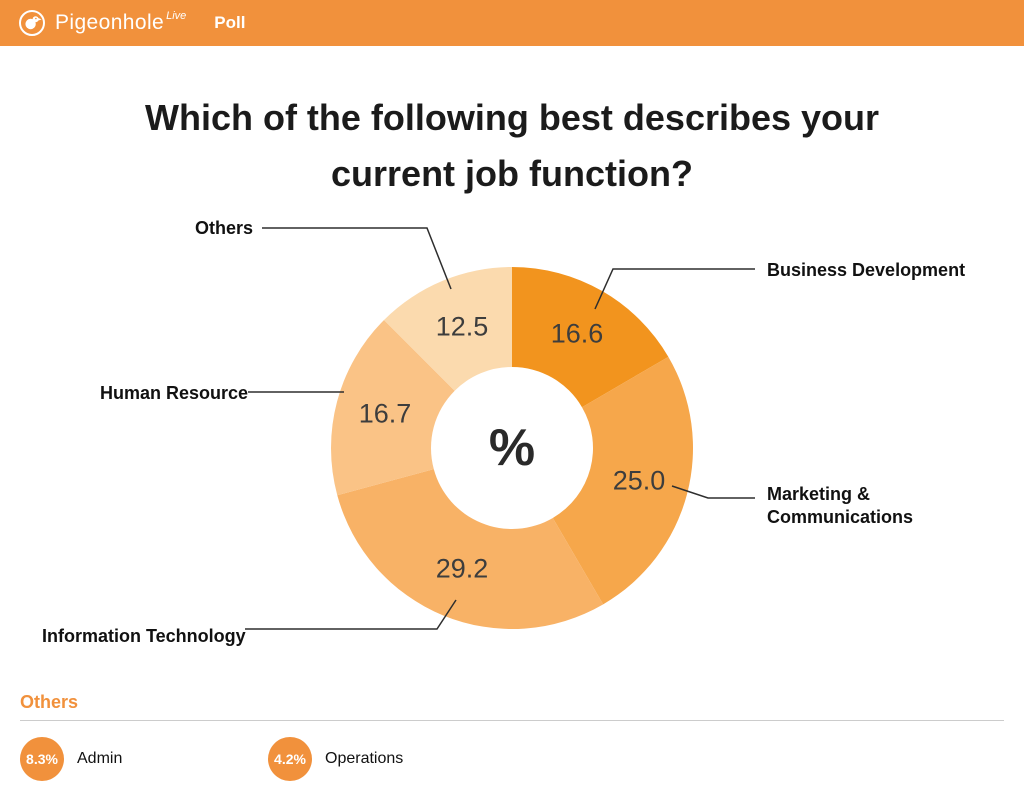 Image resolution: width=1024 pixels, height=800 pixels. Describe the element at coordinates (866, 269) in the screenshot. I see `callout-label-business-development: Business Development` at that location.